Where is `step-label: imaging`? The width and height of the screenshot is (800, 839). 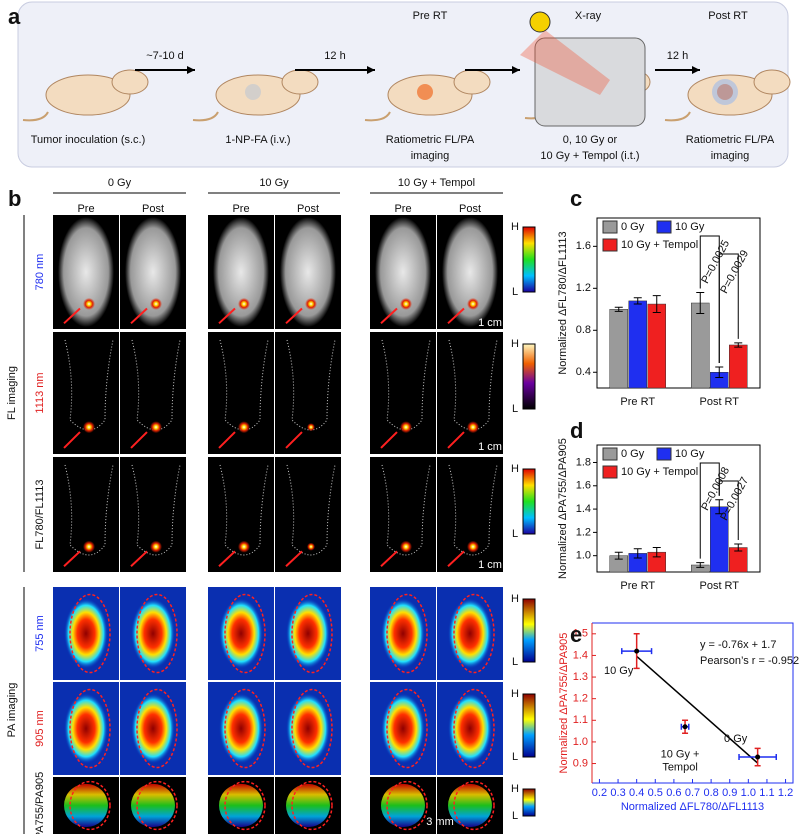
step-label: imaging is located at coordinates (730, 156).